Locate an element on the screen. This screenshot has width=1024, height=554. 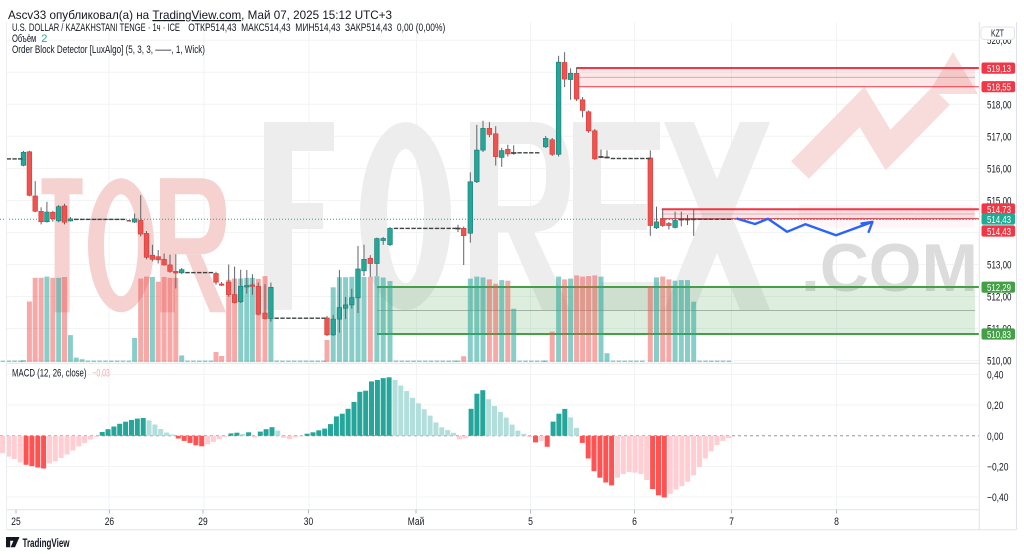
svg-text: 513,00 is located at coordinates (999, 265).